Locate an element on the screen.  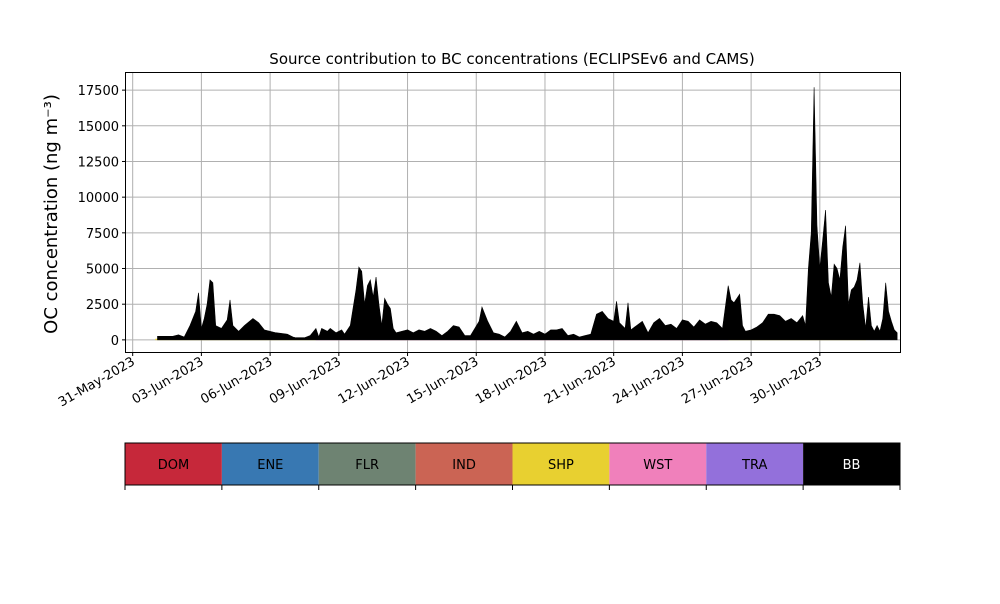
colorbar-swatch-bb is located at coordinates (851, 464).